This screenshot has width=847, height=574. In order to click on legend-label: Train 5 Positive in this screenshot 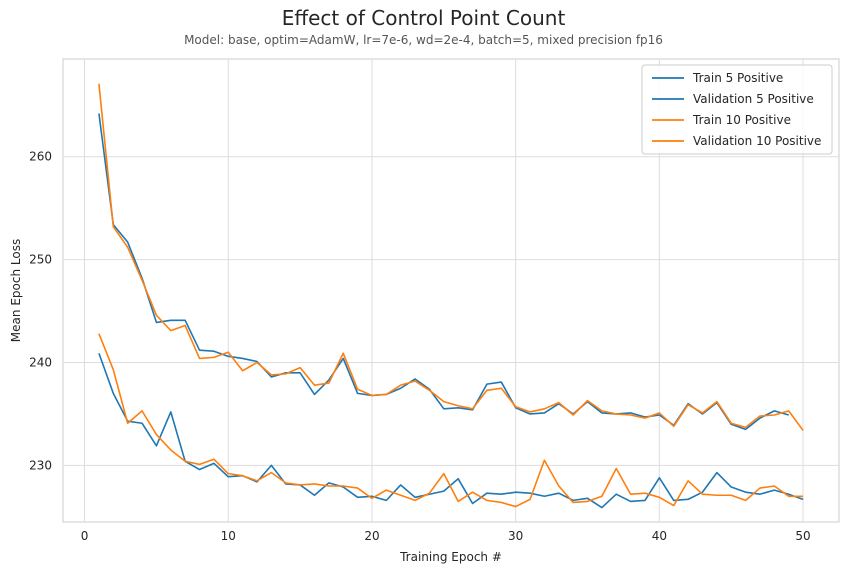, I will do `click(737, 78)`.